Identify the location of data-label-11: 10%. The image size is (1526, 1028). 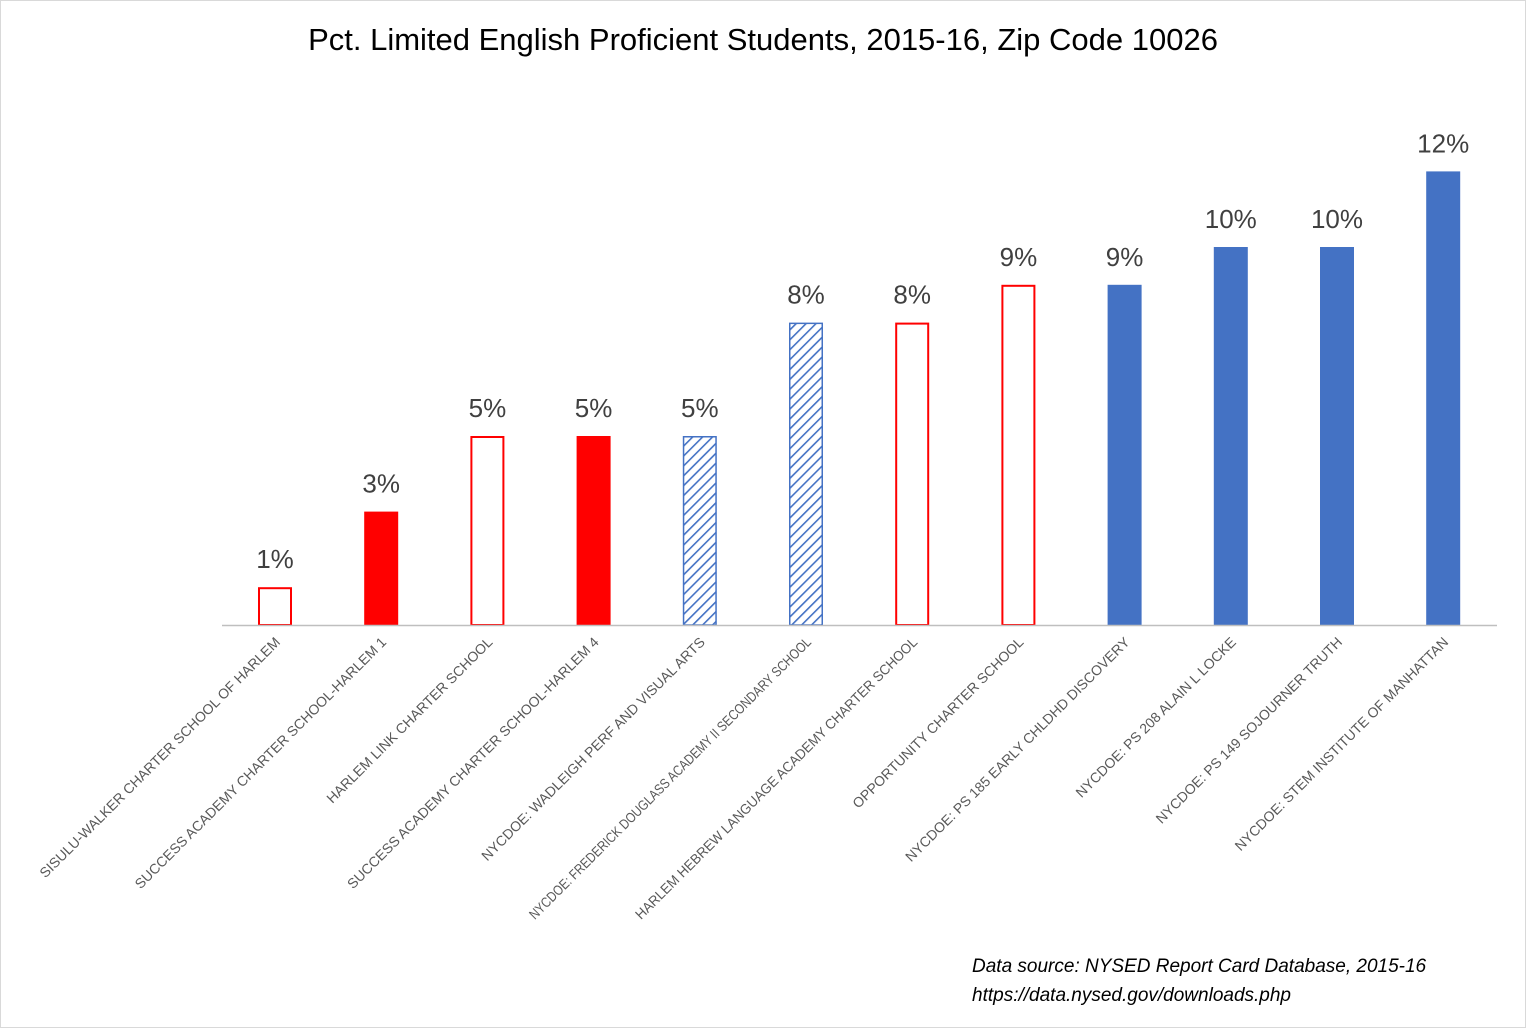
(1337, 219).